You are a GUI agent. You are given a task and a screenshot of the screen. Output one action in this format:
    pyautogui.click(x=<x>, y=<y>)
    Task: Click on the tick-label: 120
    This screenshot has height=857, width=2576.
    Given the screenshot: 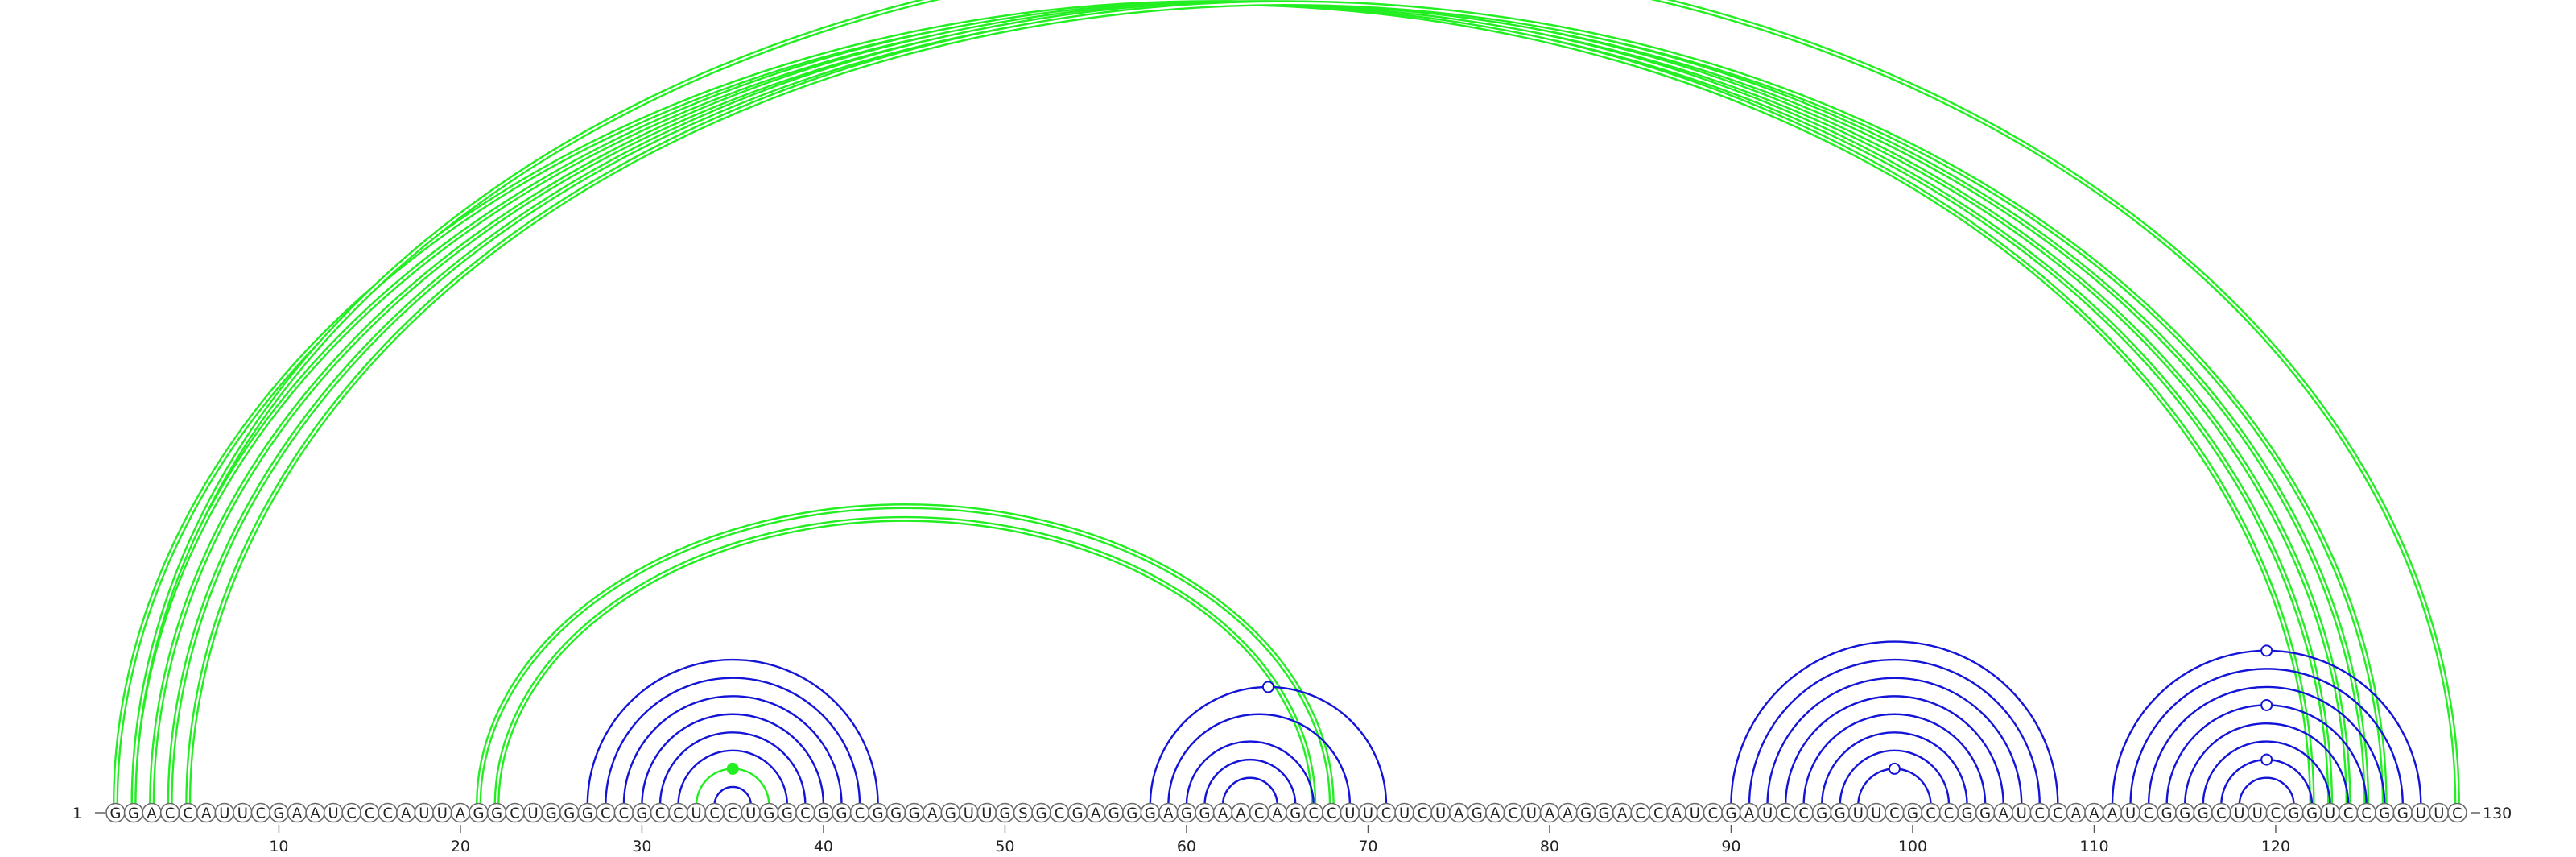 What is the action you would take?
    pyautogui.click(x=2275, y=846)
    